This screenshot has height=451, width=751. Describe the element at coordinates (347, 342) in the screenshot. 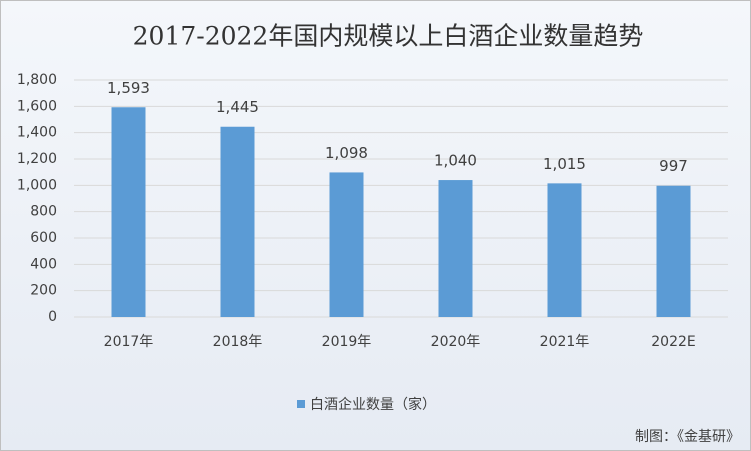

I see `x-tick-label: 2019年` at that location.